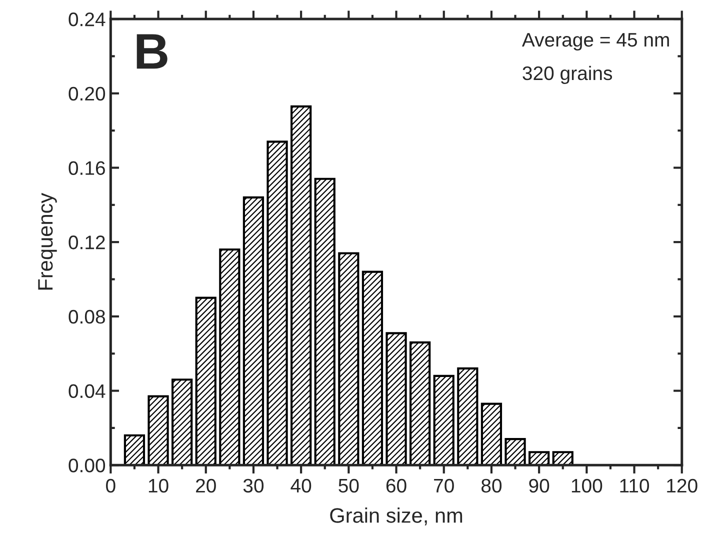 The width and height of the screenshot is (714, 544). Describe the element at coordinates (396, 517) in the screenshot. I see `x-axis-title: Grain size, nm` at that location.